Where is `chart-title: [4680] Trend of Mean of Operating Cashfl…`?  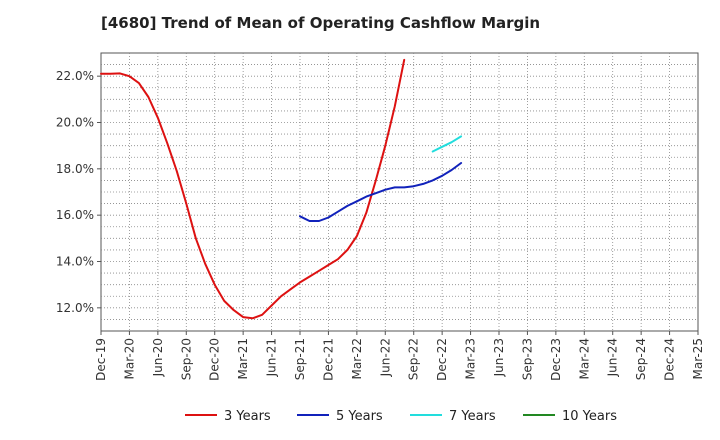 chart-title: [4680] Trend of Mean of Operating Cashfl… is located at coordinates (321, 23).